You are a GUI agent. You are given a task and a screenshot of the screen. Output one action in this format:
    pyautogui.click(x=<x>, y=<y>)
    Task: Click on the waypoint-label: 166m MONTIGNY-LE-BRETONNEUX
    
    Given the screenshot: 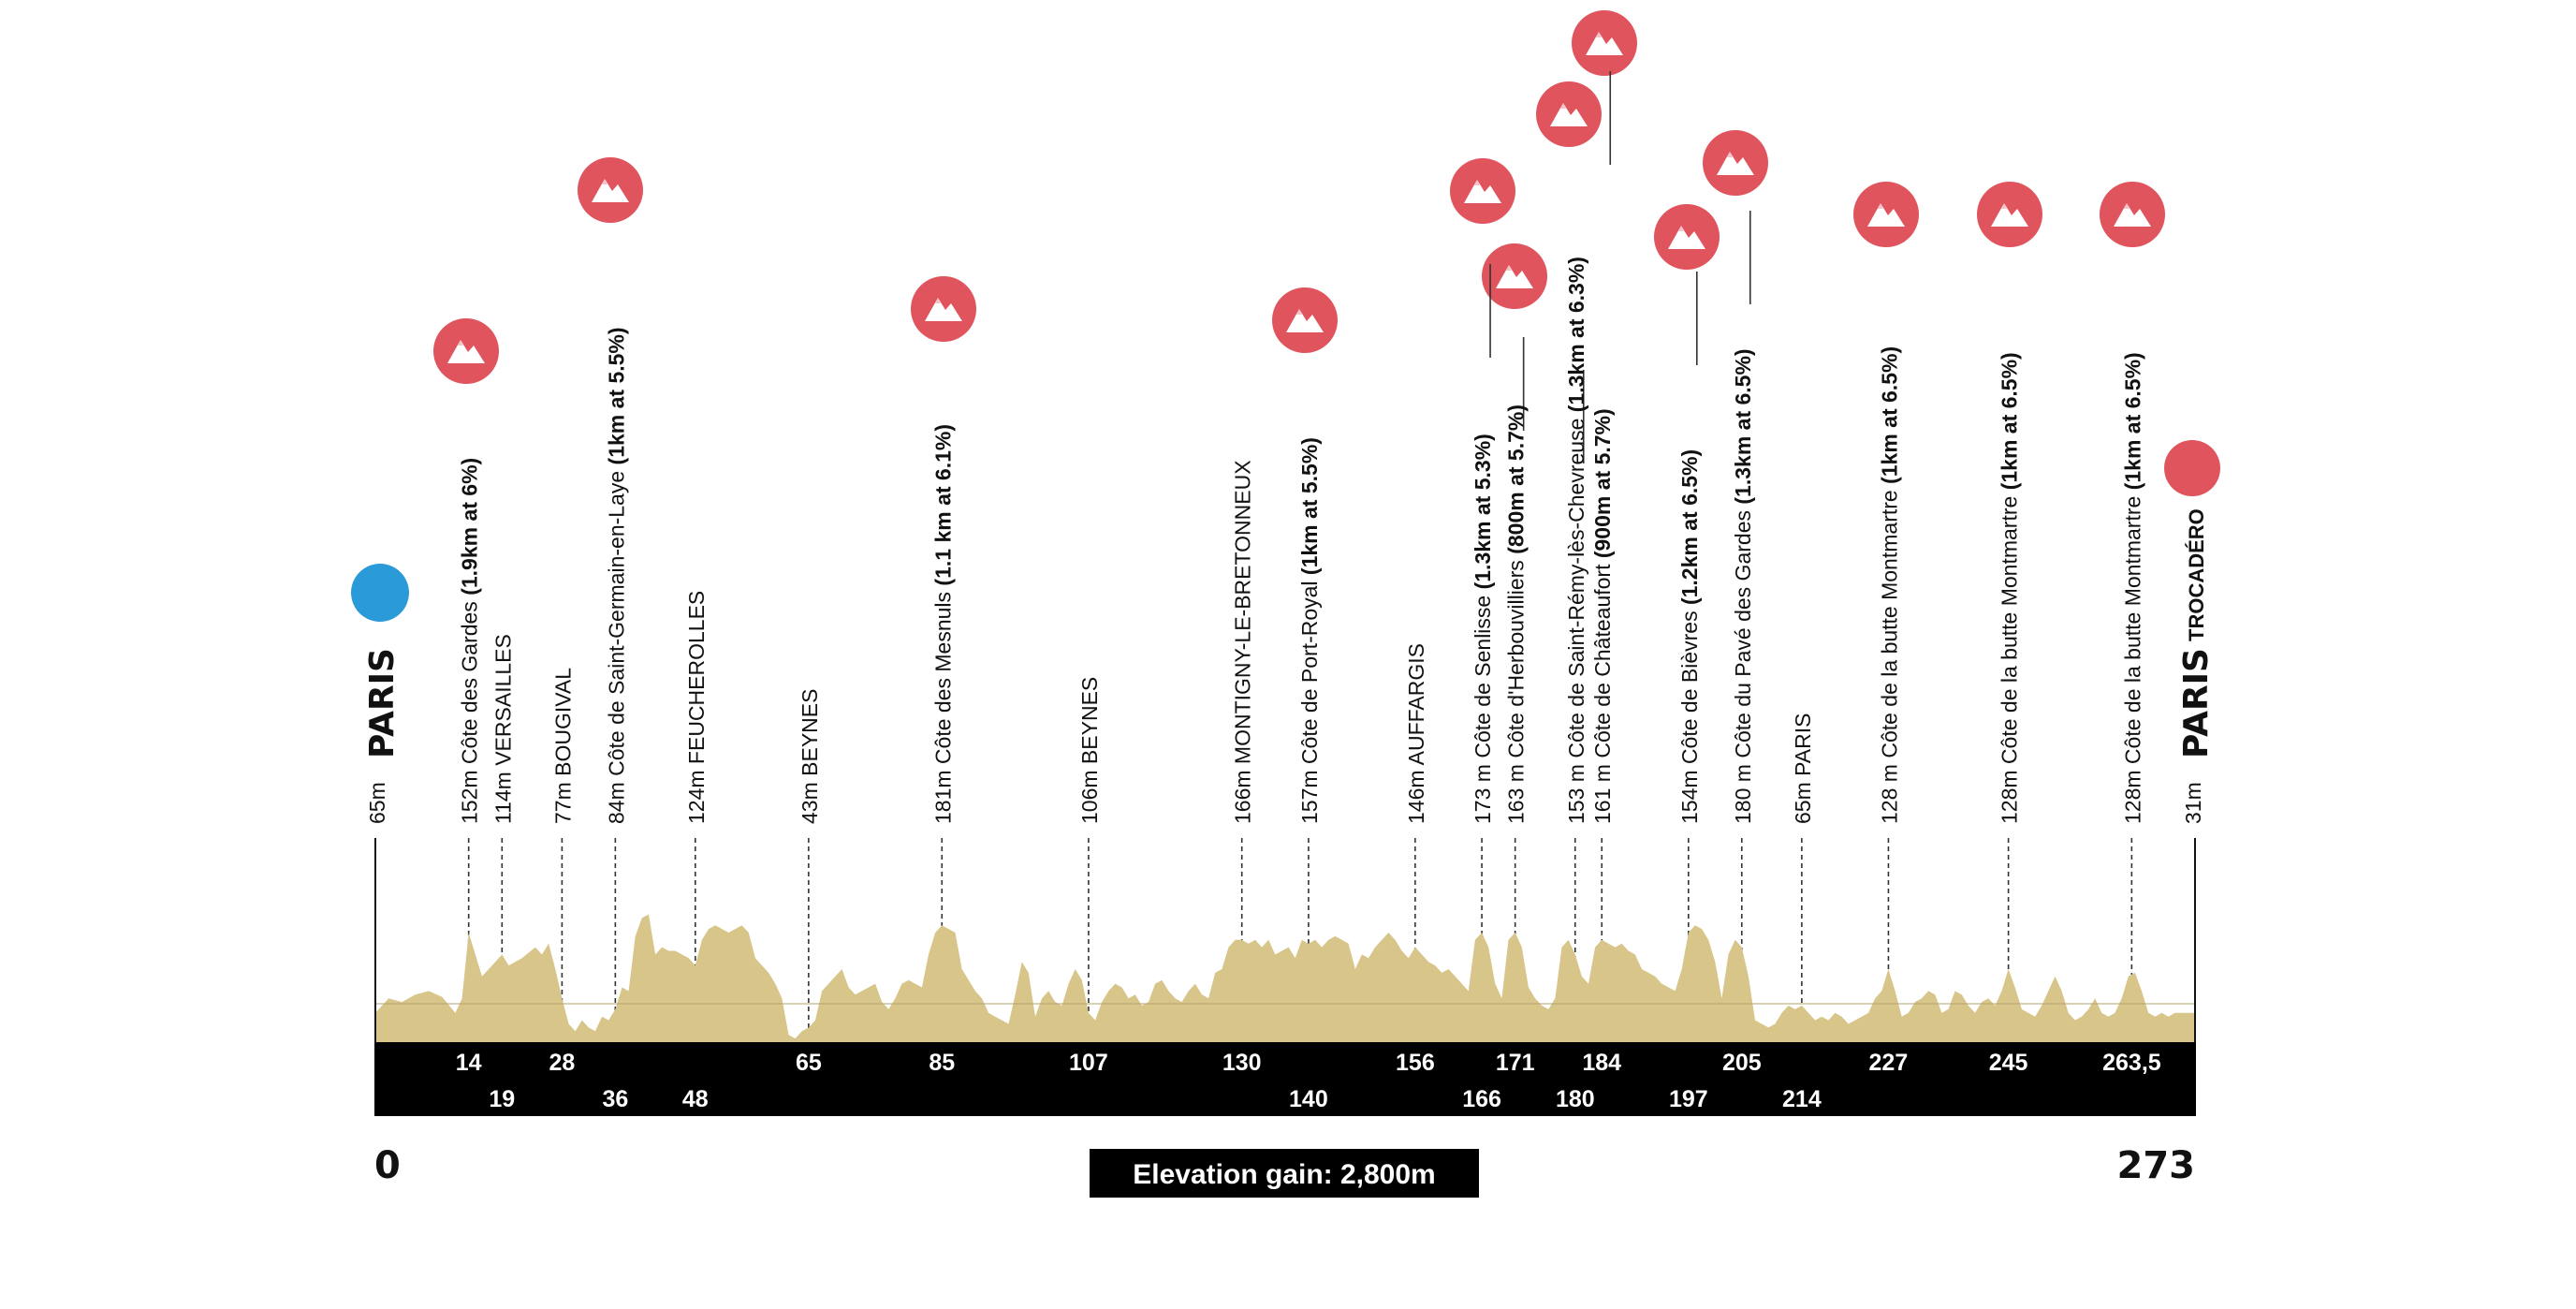 What is the action you would take?
    pyautogui.click(x=1243, y=642)
    